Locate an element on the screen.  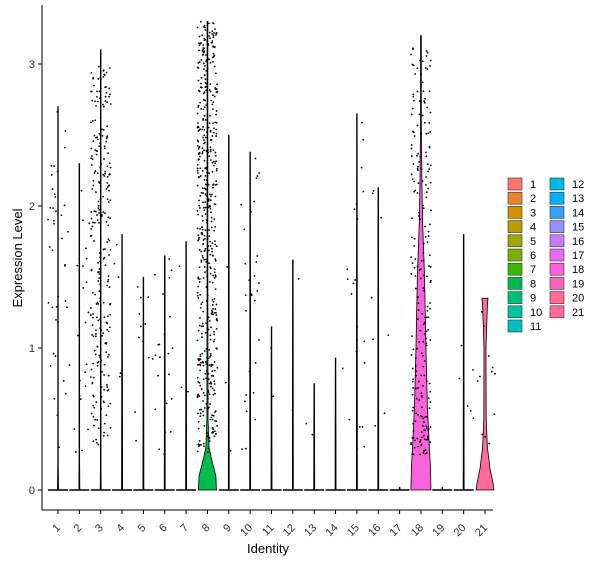
legend-label: 4 is located at coordinates (533, 228).